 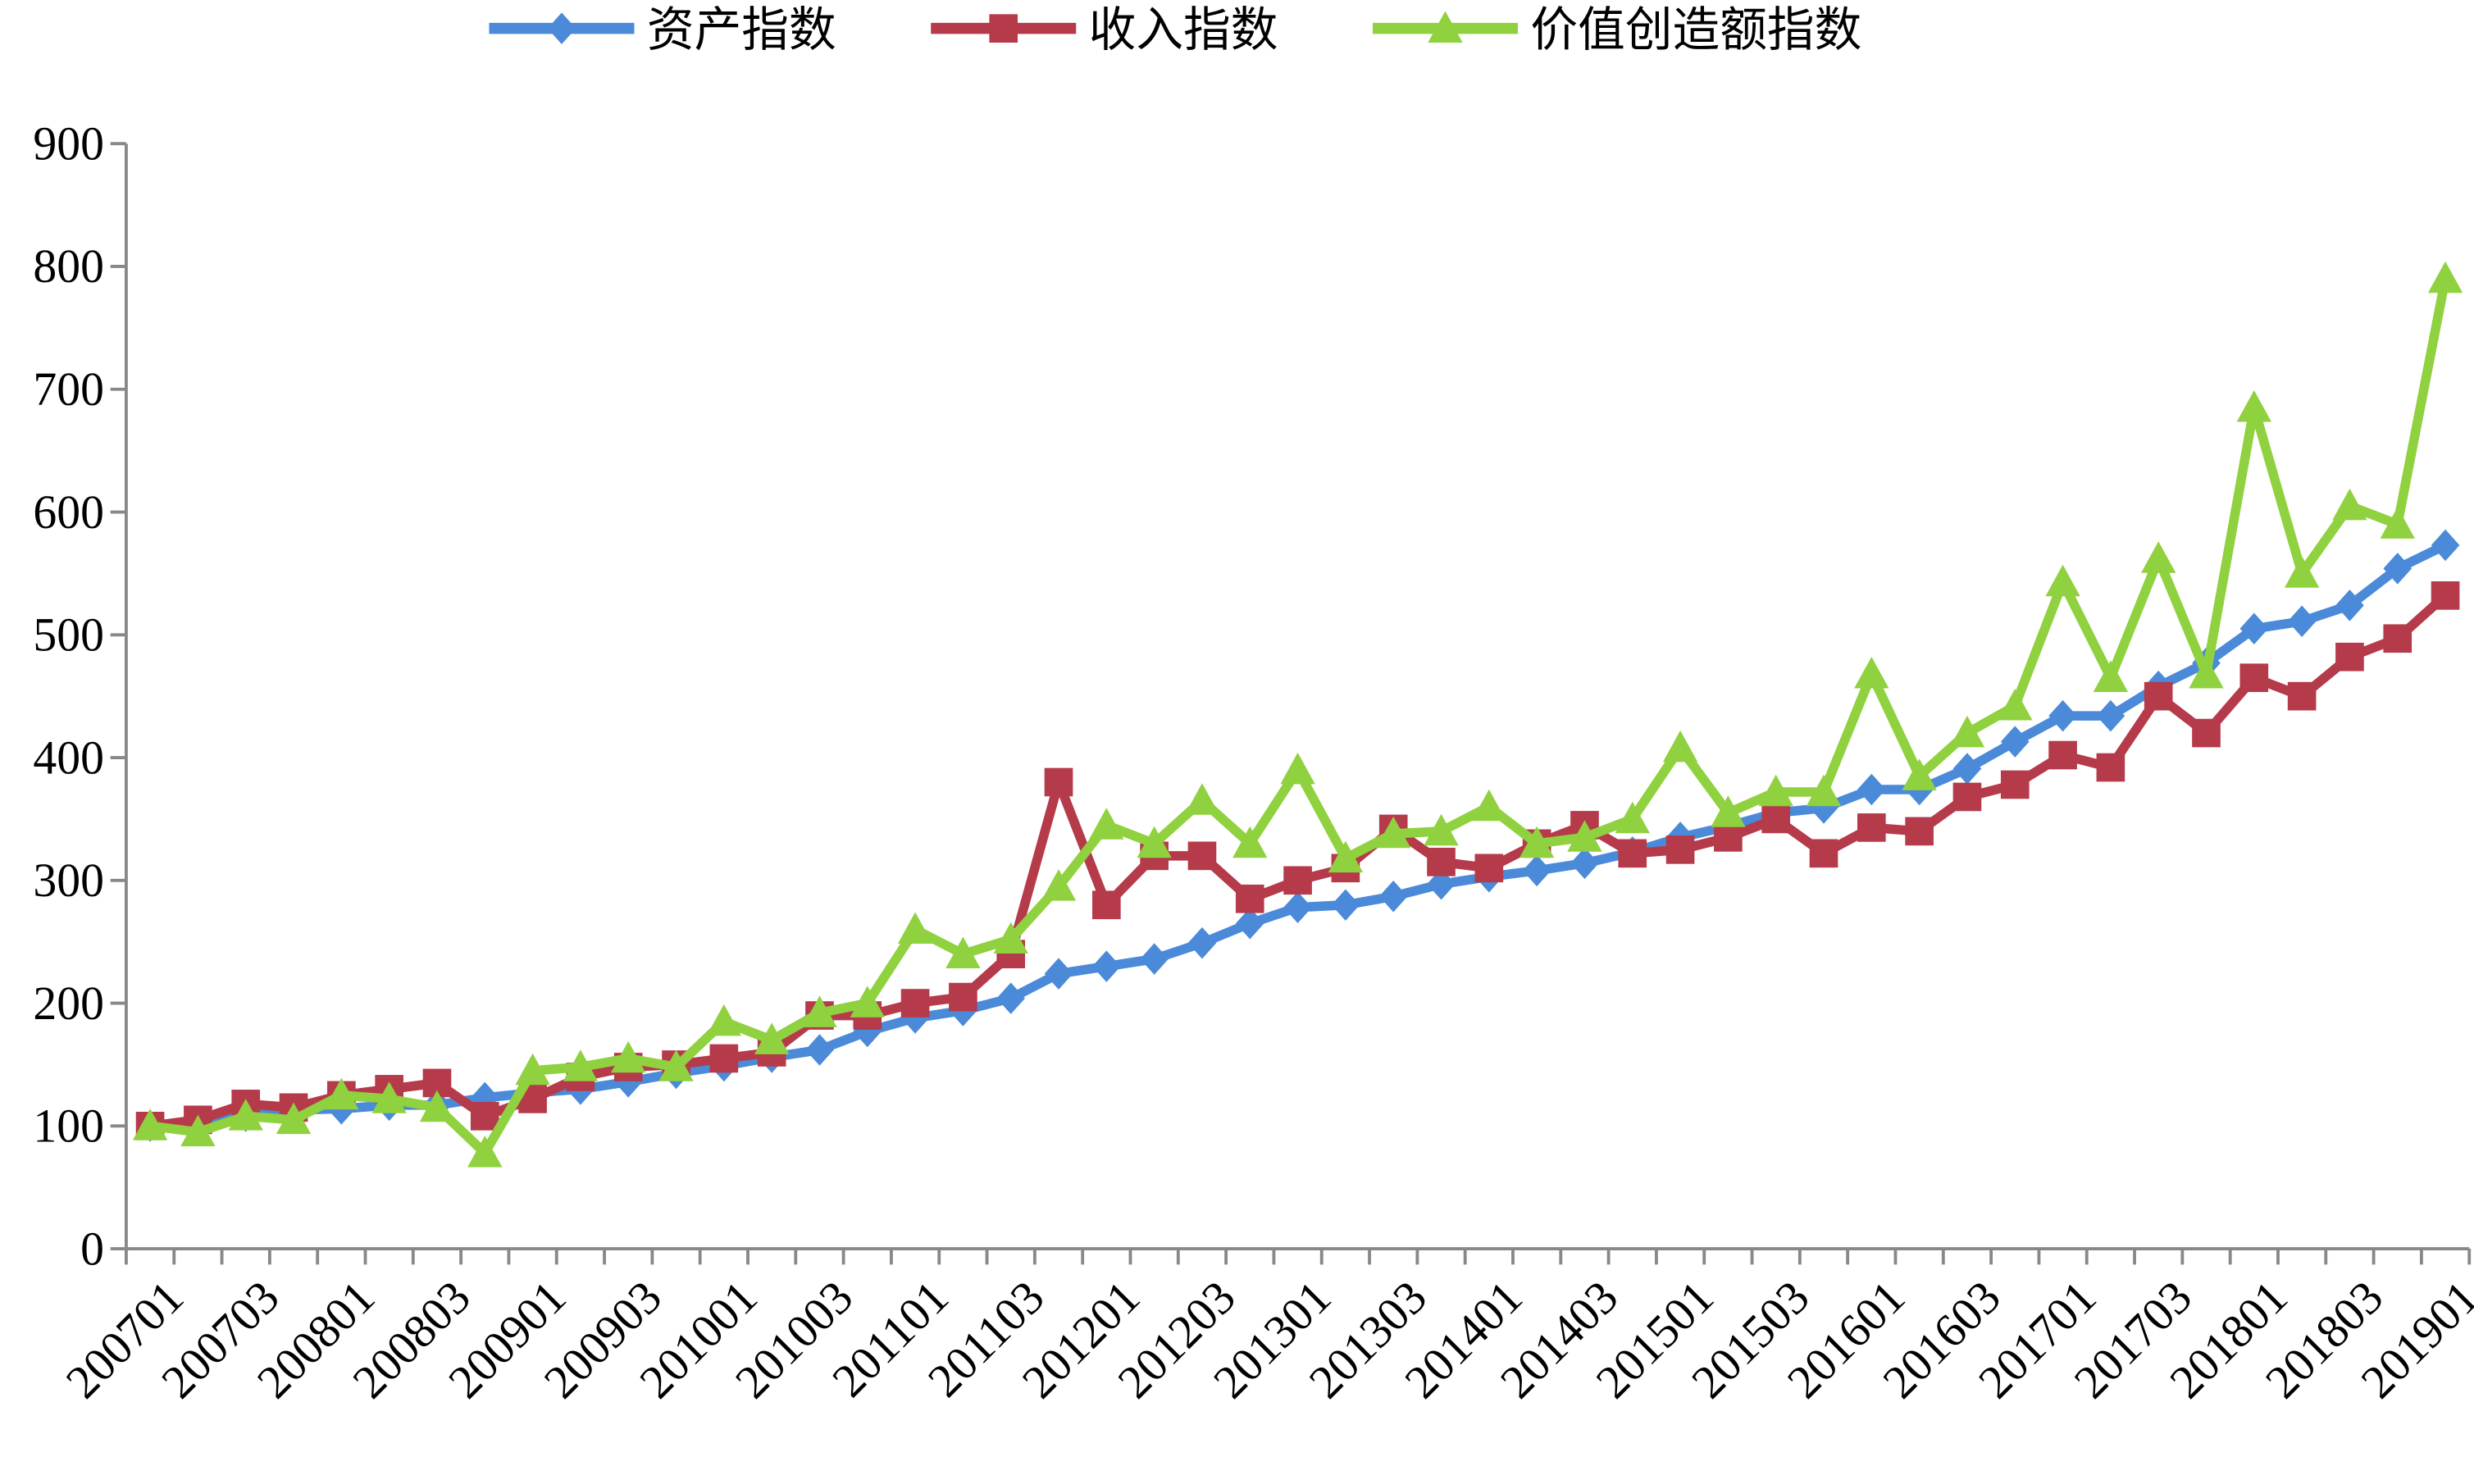 What do you see at coordinates (68, 390) in the screenshot?
I see `y-tick-label: 700` at bounding box center [68, 390].